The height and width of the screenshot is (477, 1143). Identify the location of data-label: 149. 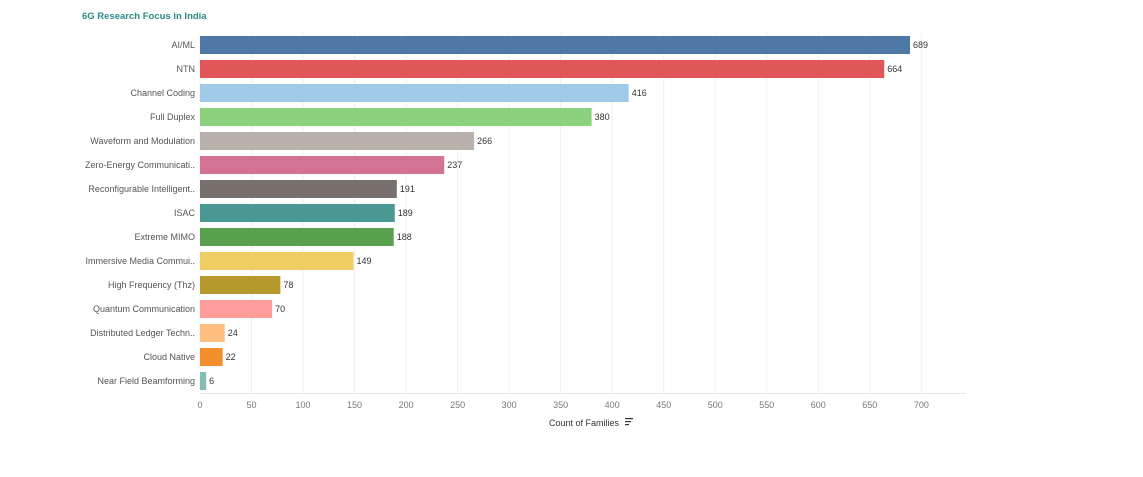
(364, 261).